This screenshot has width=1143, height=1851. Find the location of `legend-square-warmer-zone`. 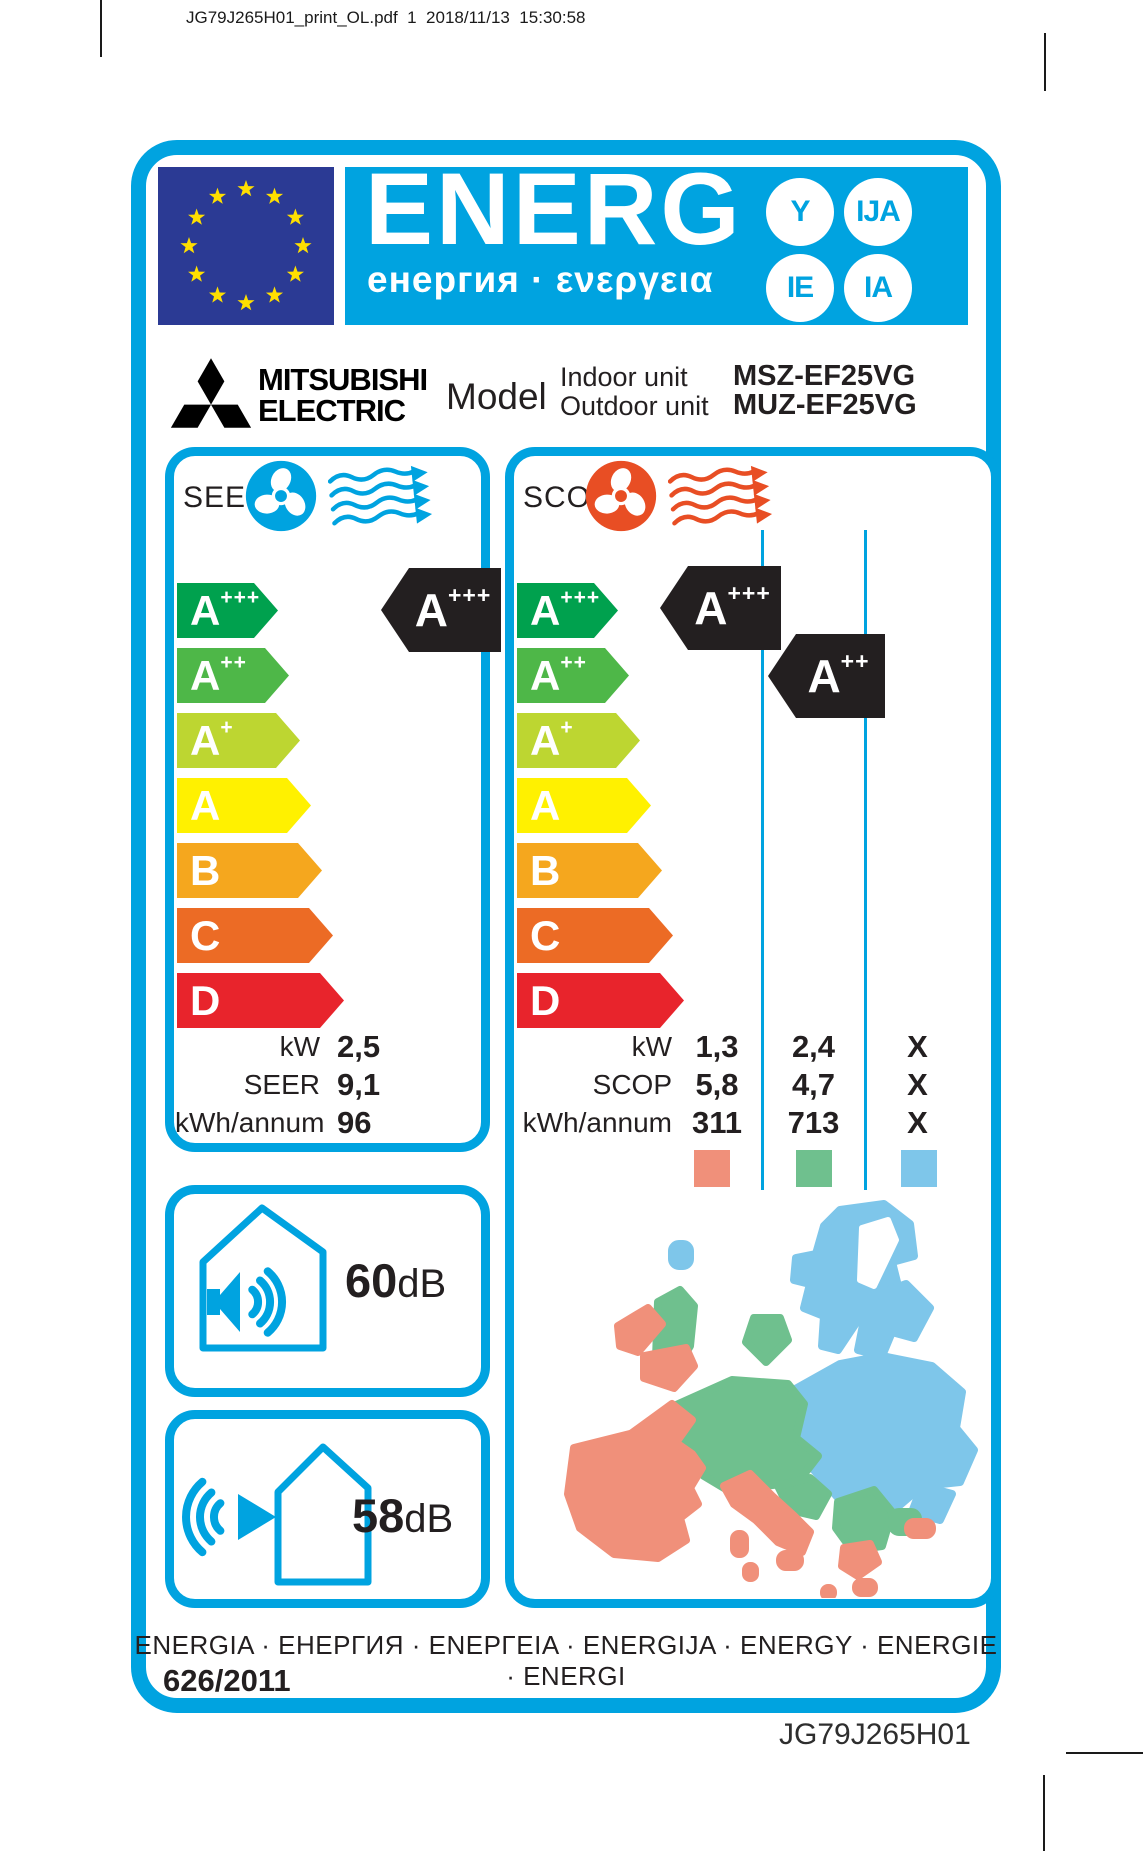

legend-square-warmer-zone is located at coordinates (712, 1168).